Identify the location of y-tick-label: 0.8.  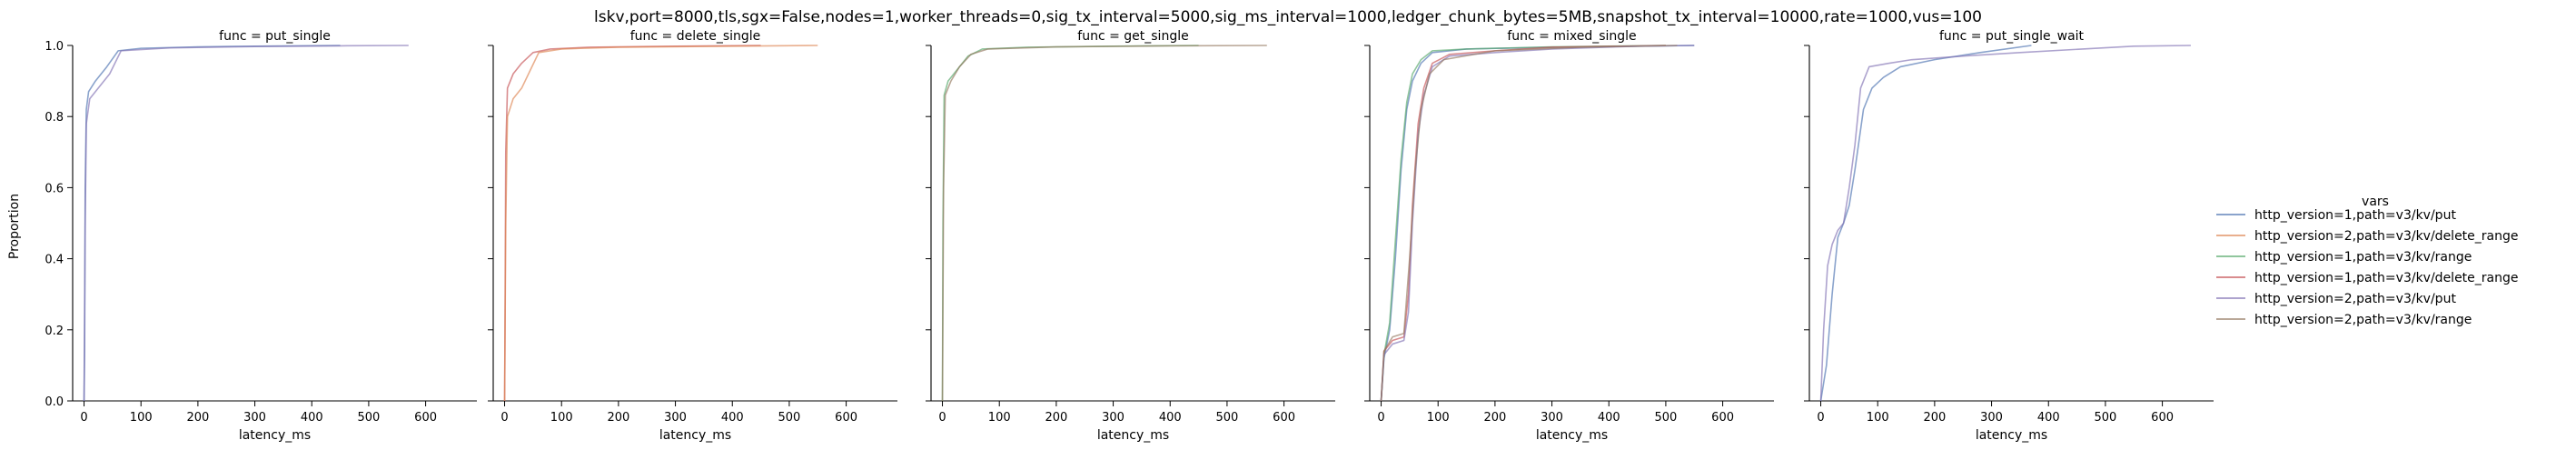
(54, 118).